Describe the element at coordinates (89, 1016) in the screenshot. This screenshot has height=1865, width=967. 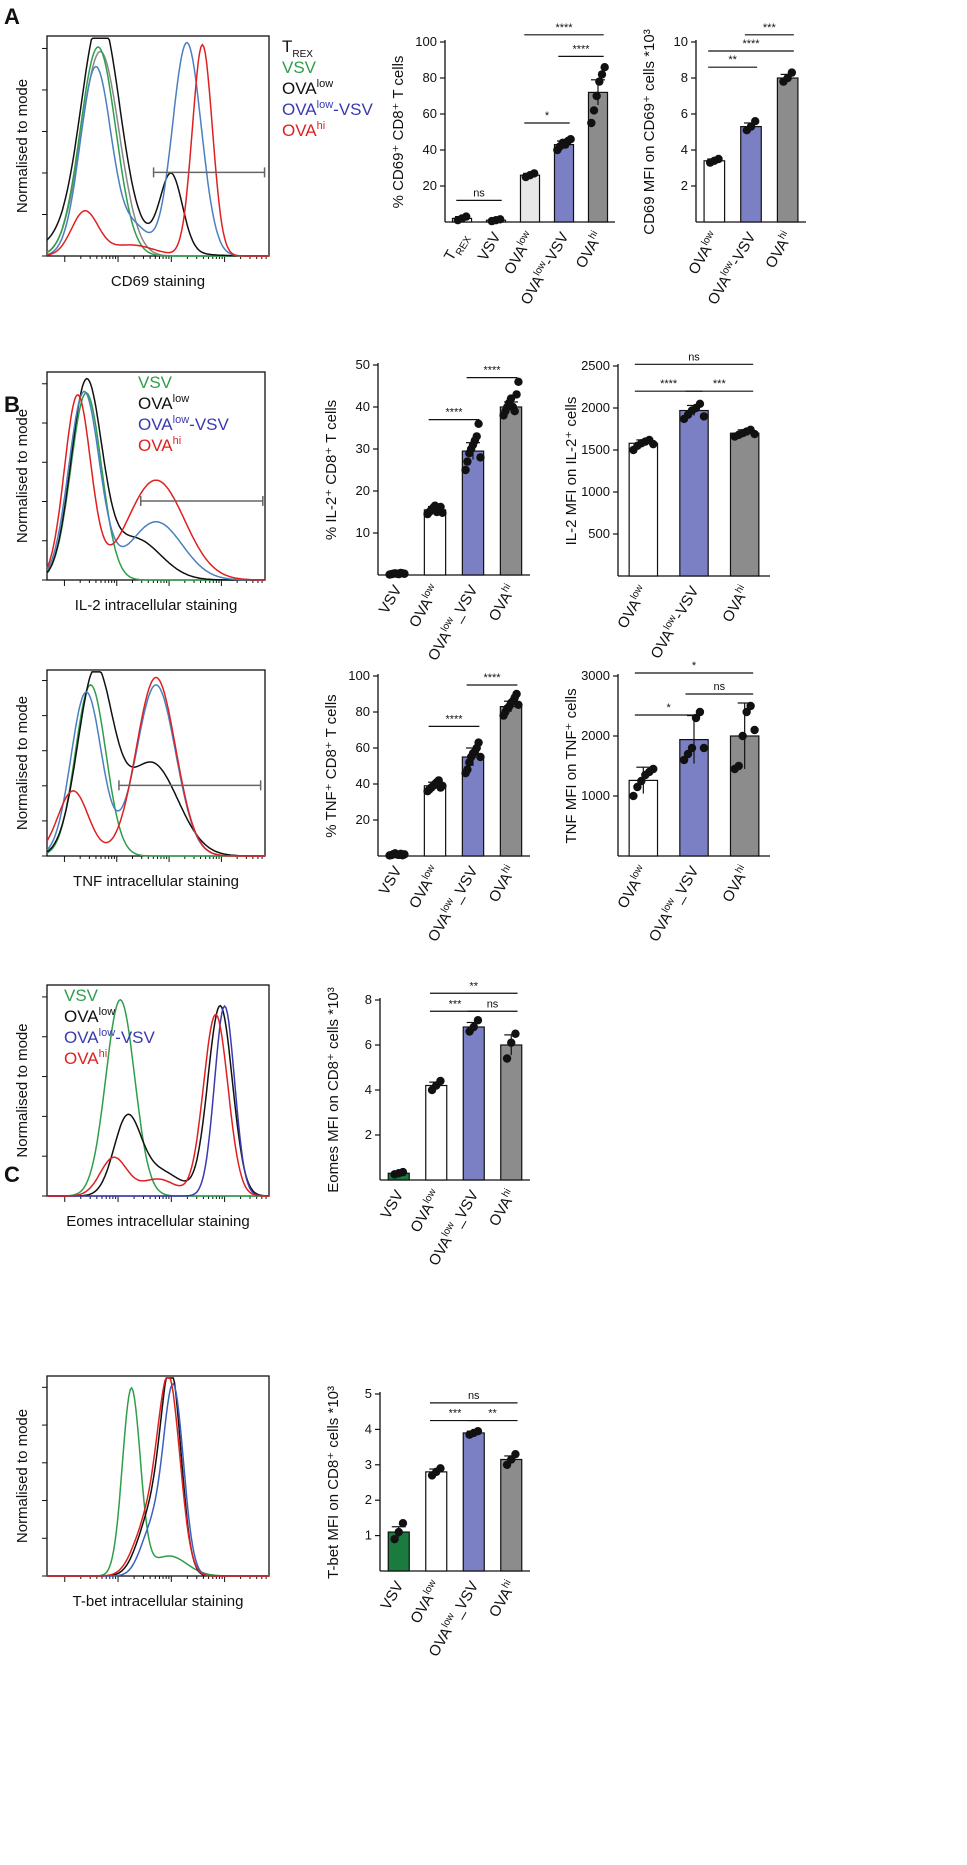
I see `legend-entry: OVAlow` at that location.